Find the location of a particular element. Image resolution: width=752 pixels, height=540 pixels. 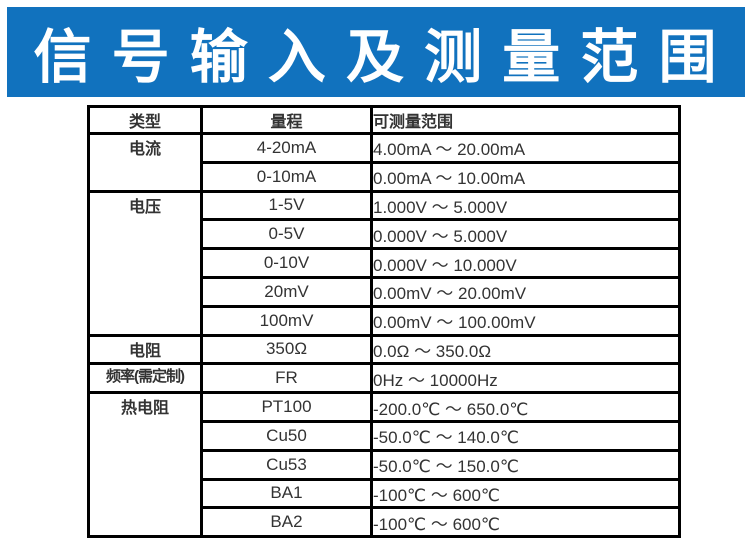

table-row: 0-5V 0.000V ～ 5.000V is located at coordinates (385, 234).